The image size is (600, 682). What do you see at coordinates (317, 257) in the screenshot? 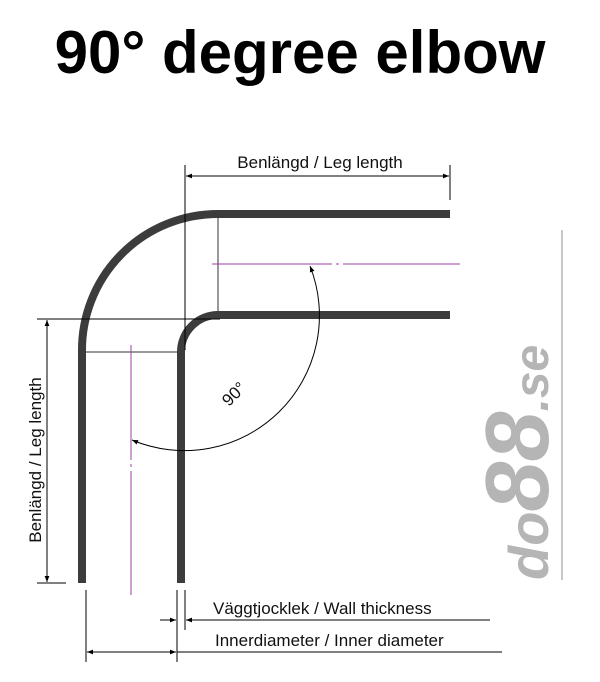
I see `top-leg-dimension` at bounding box center [317, 257].